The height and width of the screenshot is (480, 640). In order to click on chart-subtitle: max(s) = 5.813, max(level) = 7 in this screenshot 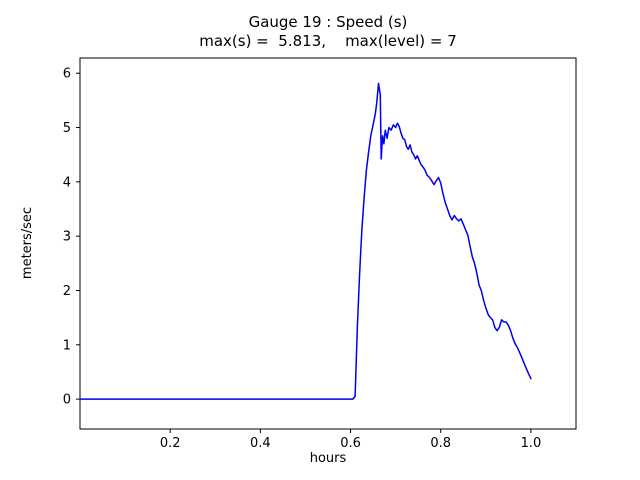, I will do `click(328, 41)`.